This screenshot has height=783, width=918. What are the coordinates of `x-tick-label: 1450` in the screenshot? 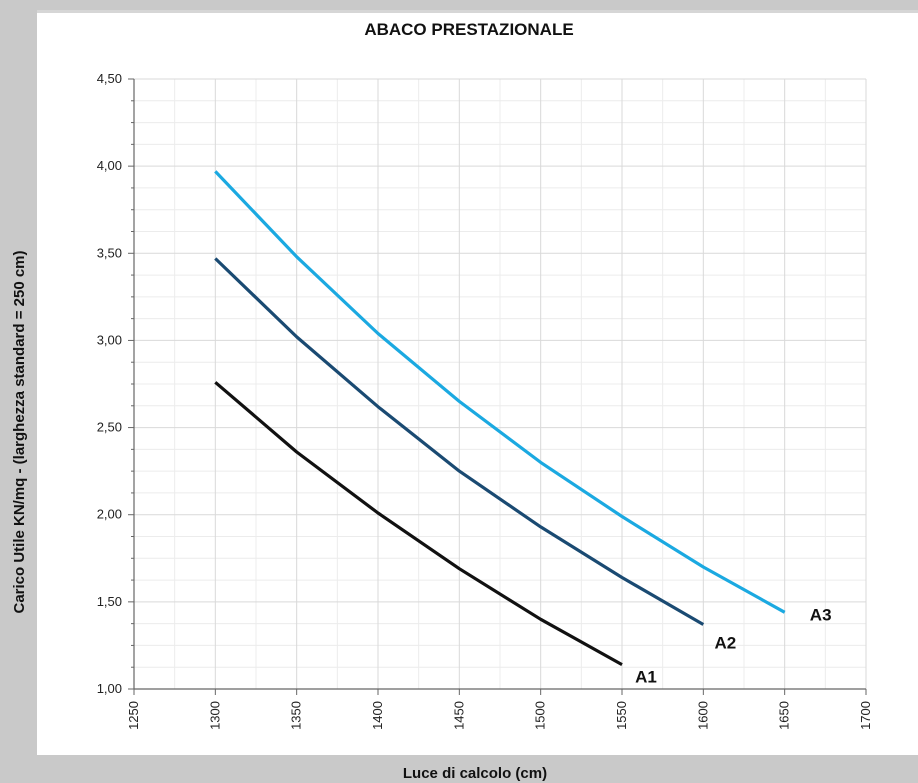 It's located at (458, 715).